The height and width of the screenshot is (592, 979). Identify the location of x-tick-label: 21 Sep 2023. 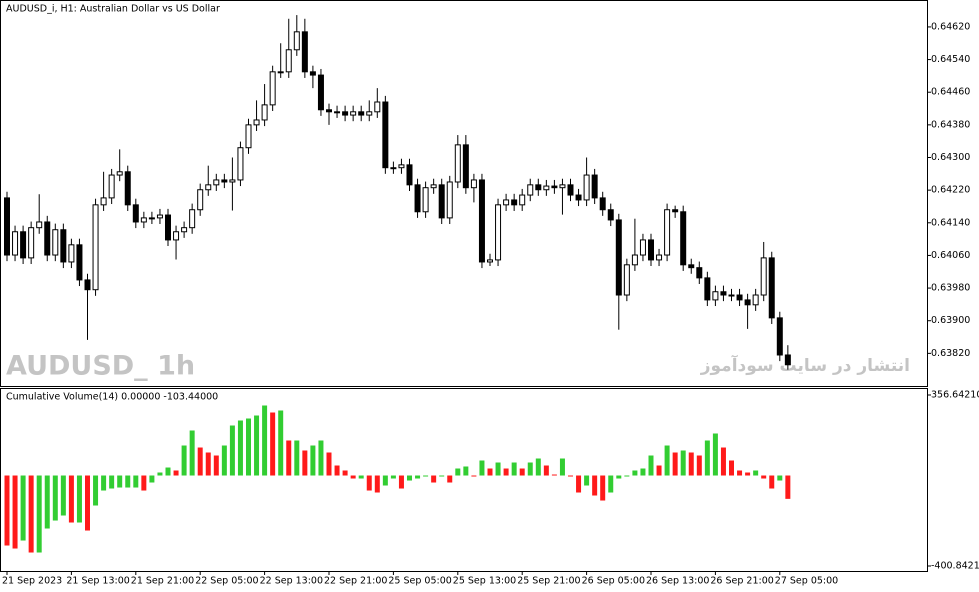
(32, 581).